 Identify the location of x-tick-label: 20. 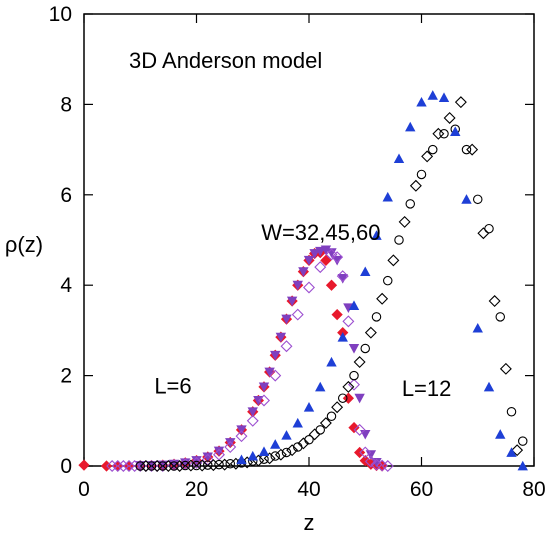
(196, 489).